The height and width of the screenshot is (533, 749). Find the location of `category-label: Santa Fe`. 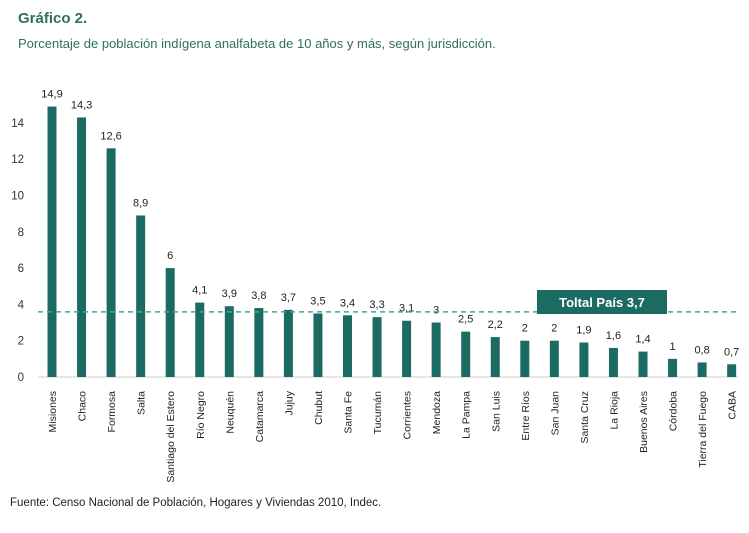

category-label: Santa Fe is located at coordinates (349, 412).